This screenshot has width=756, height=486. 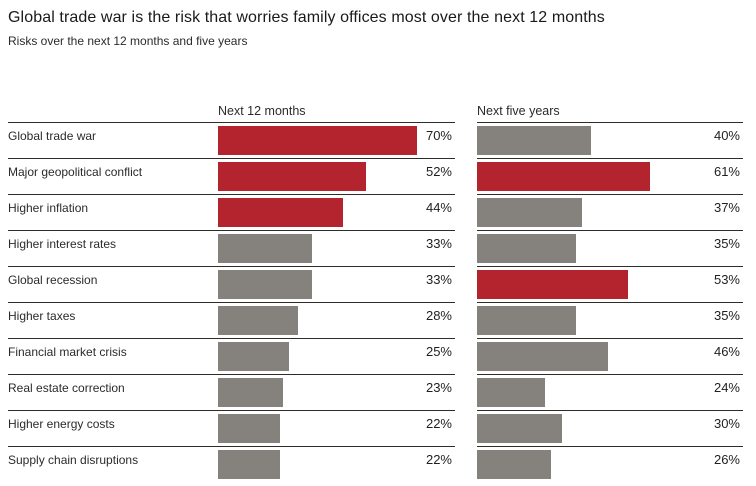 I want to click on bar-zone-next-12-months: 25%, so click(x=336, y=356).